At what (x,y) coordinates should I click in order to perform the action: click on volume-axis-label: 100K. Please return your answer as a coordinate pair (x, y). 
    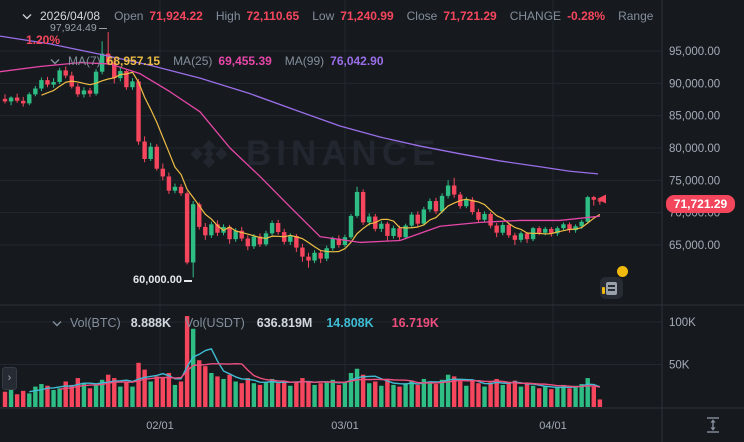
    Looking at the image, I should click on (682, 323).